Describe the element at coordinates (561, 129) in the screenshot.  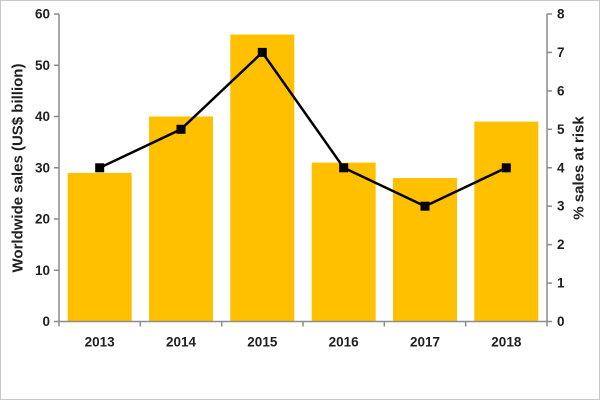
I see `right-tick-label-5: 5` at that location.